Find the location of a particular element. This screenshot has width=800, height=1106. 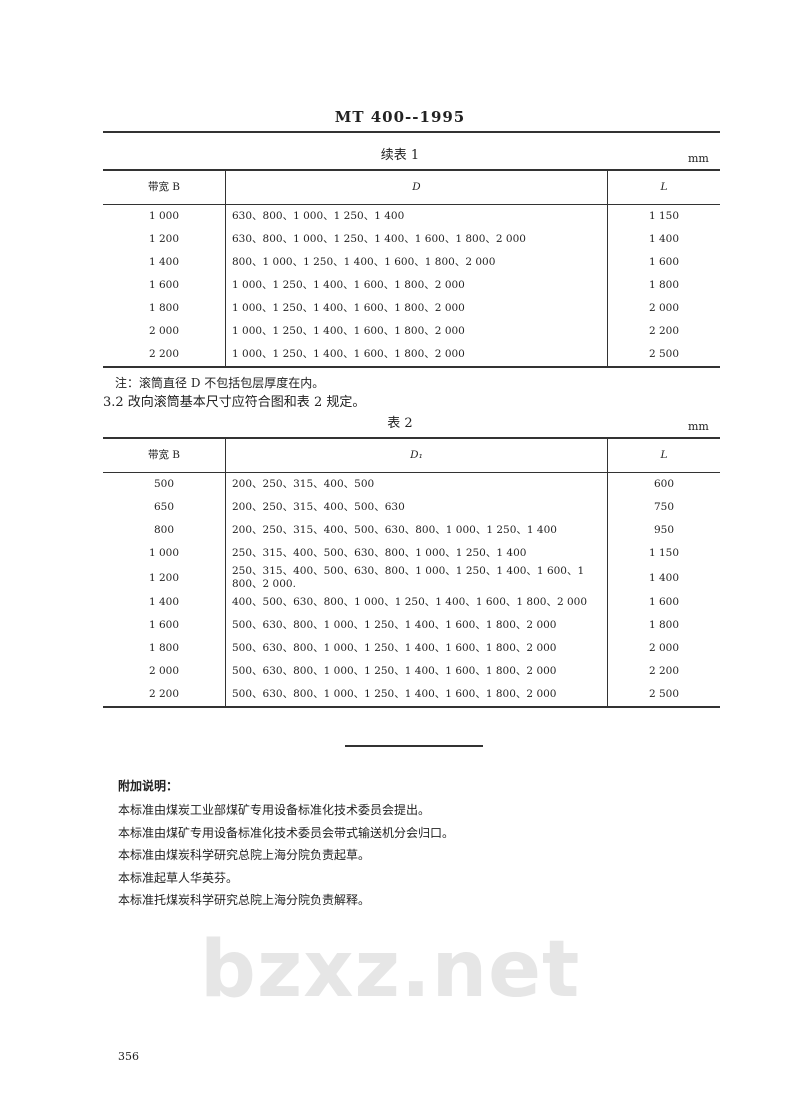

table-row: 1 000 630、800、1 000、1 250、1 400 1 150 is located at coordinates (411, 216).